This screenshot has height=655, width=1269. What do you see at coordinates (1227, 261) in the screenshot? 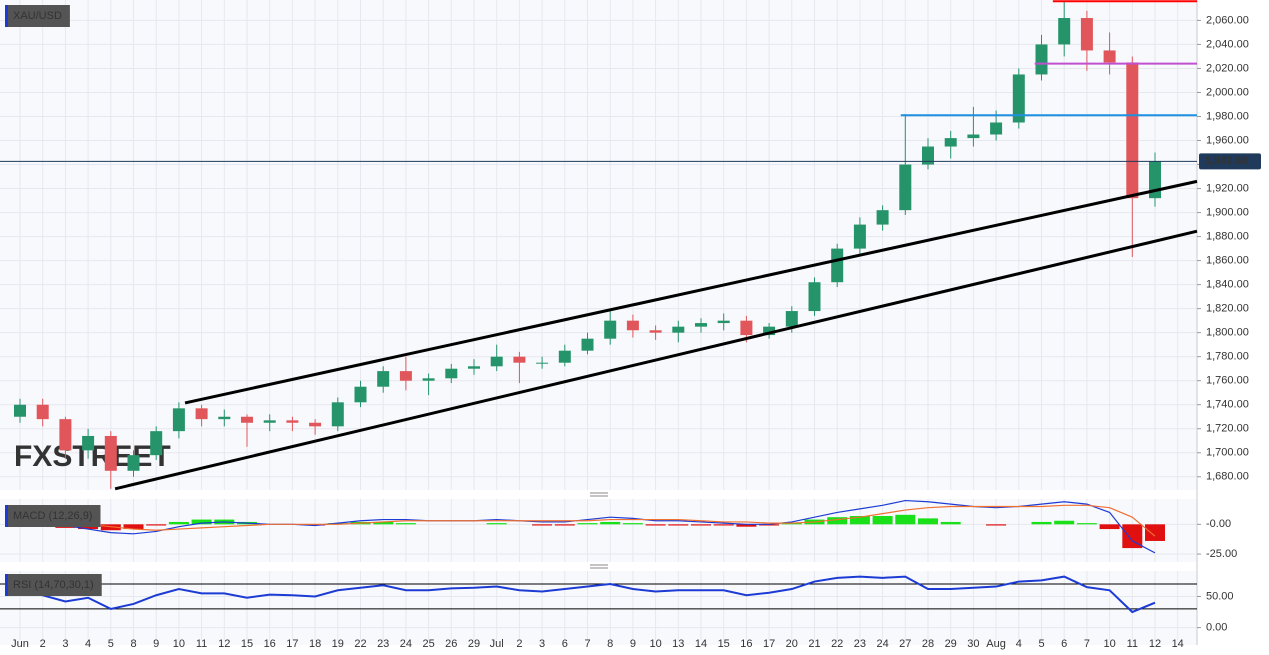
I see `y-tick-label: 1,860.00` at bounding box center [1227, 261].